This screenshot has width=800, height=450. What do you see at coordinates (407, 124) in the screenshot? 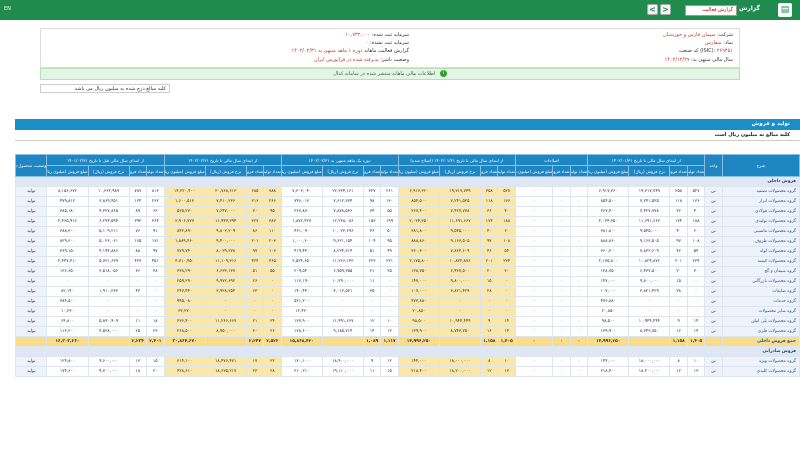
I see `section-title: تولید و فروش` at bounding box center [407, 124].